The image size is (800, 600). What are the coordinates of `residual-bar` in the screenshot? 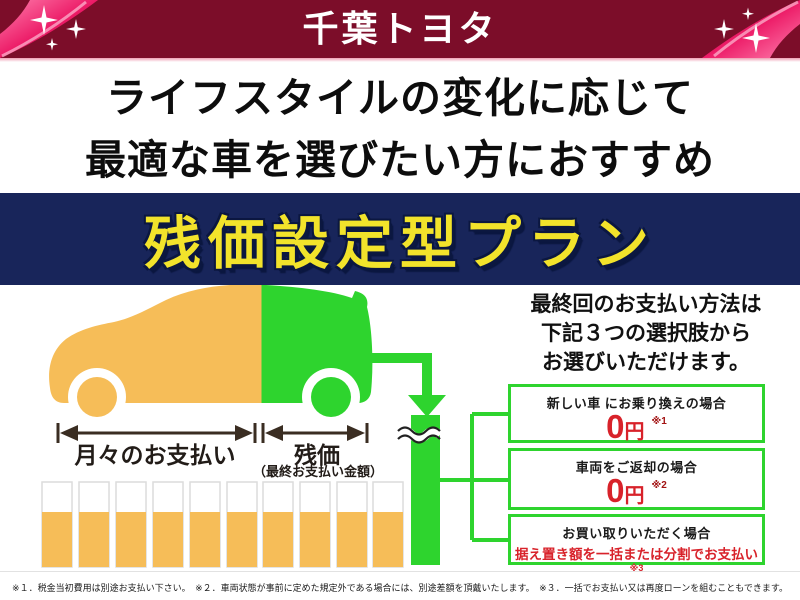 It's located at (419, 490).